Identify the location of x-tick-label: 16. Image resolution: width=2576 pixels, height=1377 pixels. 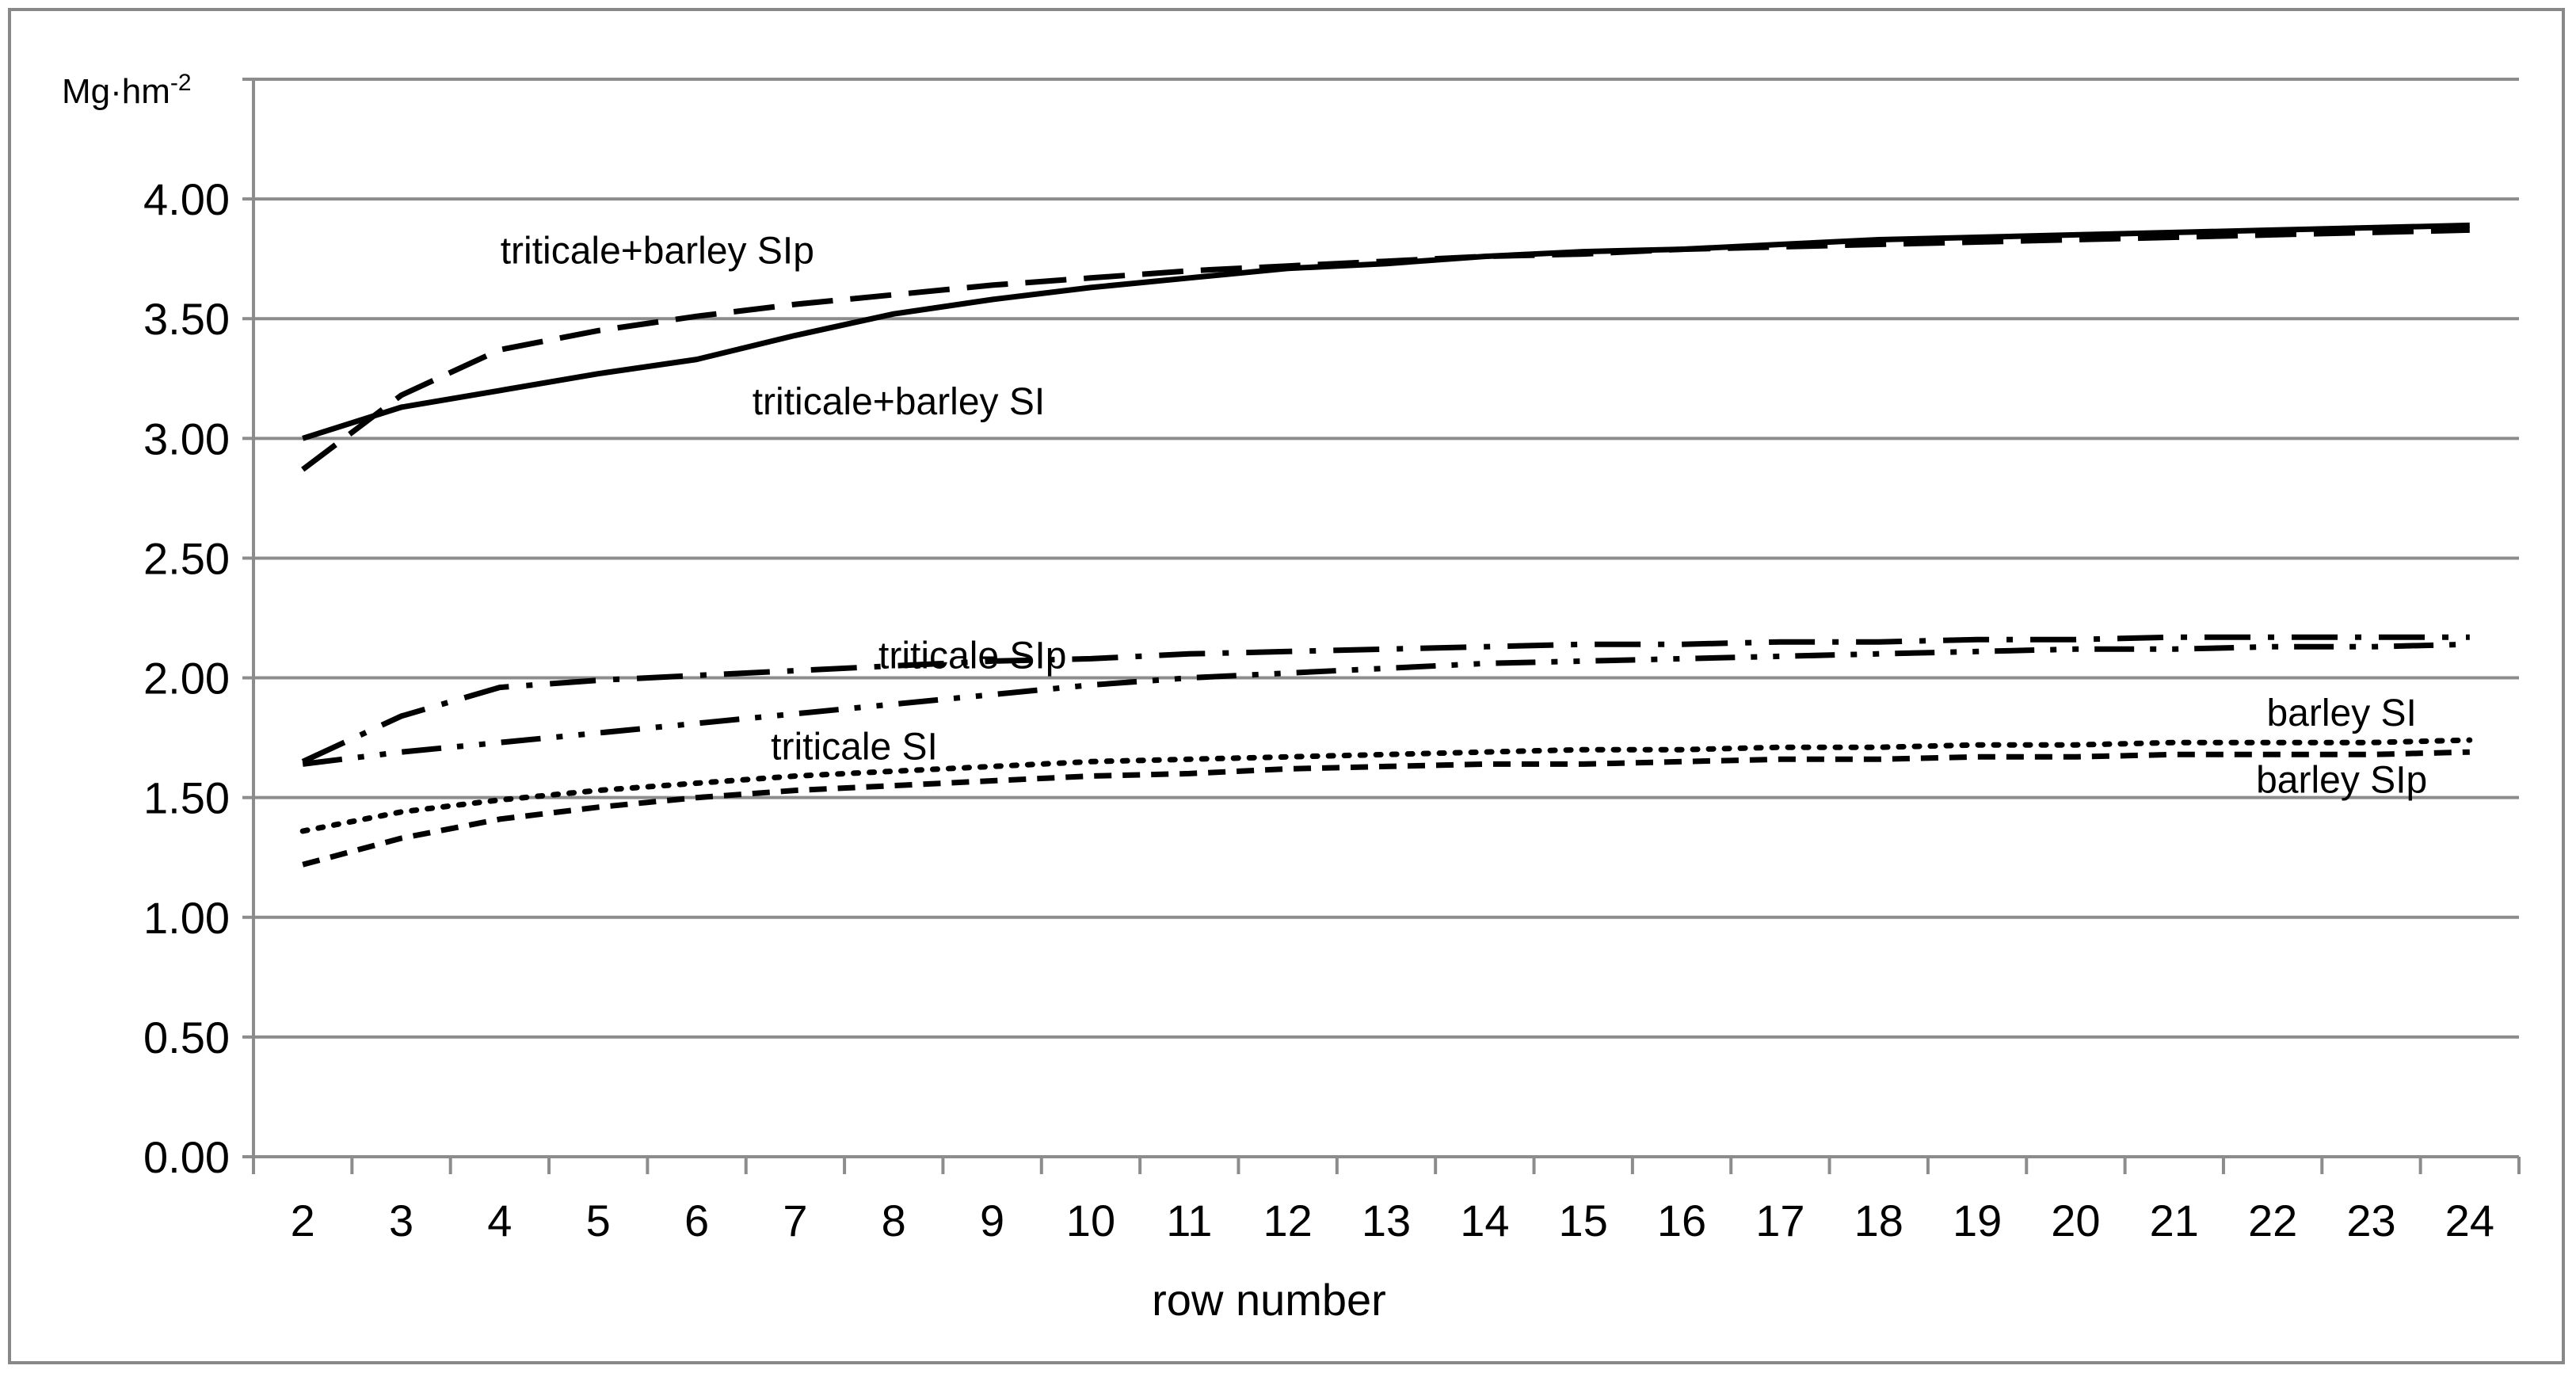
(1681, 1221).